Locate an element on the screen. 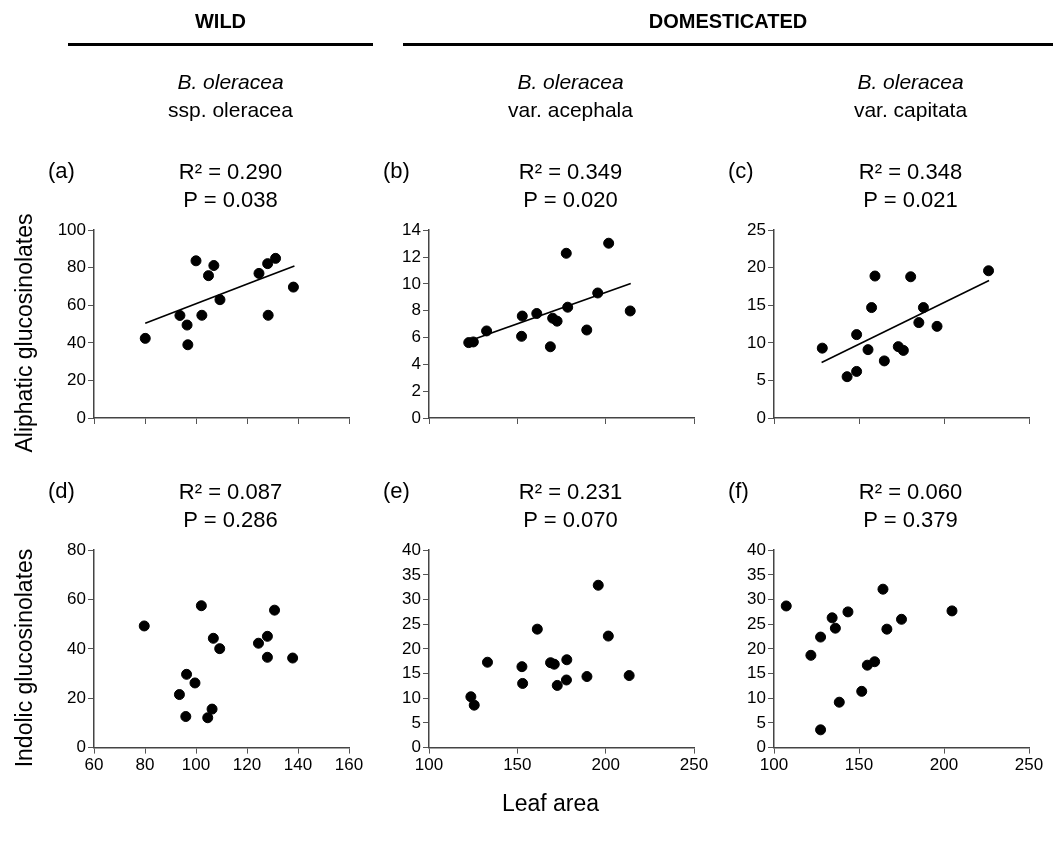 The height and width of the screenshot is (846, 1063). x-tick-label: 120 is located at coordinates (247, 765).